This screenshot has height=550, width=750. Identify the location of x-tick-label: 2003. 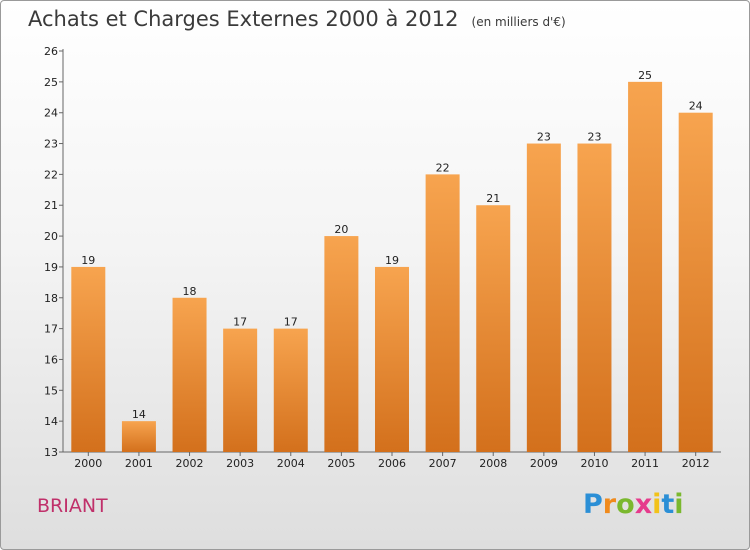
(240, 463).